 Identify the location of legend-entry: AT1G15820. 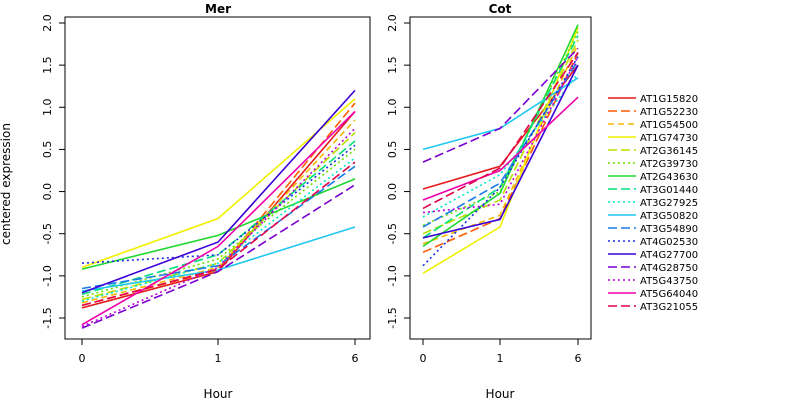
(669, 99).